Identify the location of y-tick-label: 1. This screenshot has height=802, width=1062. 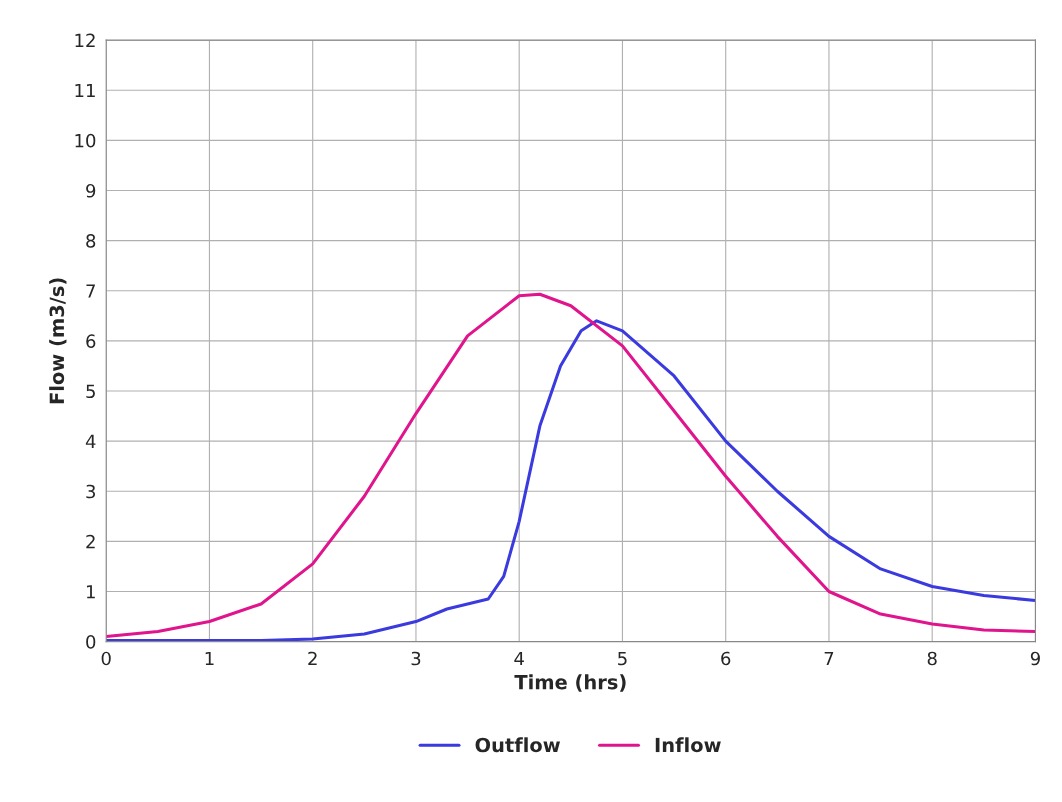
(90, 592).